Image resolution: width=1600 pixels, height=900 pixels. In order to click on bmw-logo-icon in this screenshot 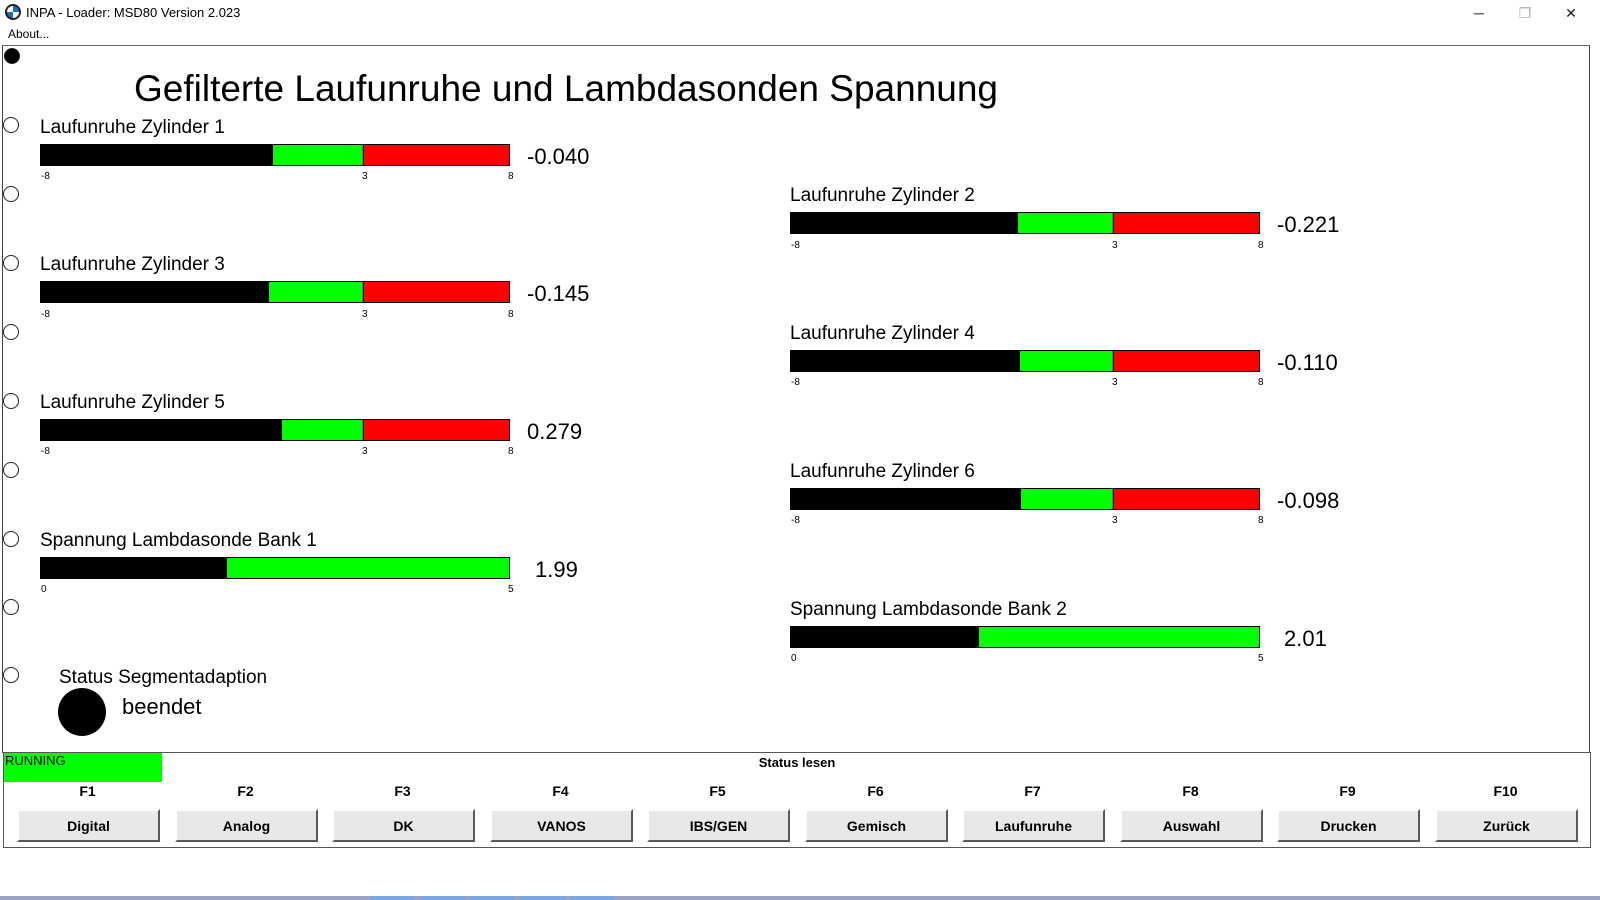, I will do `click(13, 12)`.